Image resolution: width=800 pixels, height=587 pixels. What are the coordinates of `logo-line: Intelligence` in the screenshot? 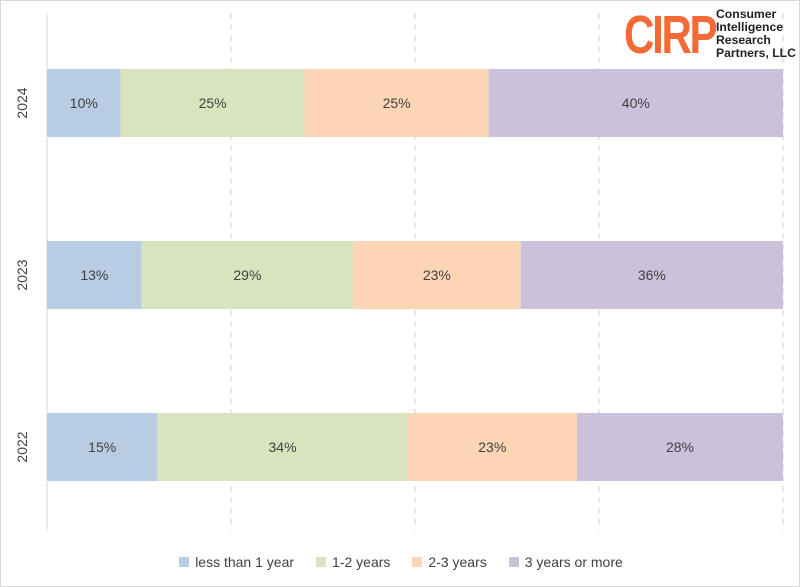 It's located at (750, 27).